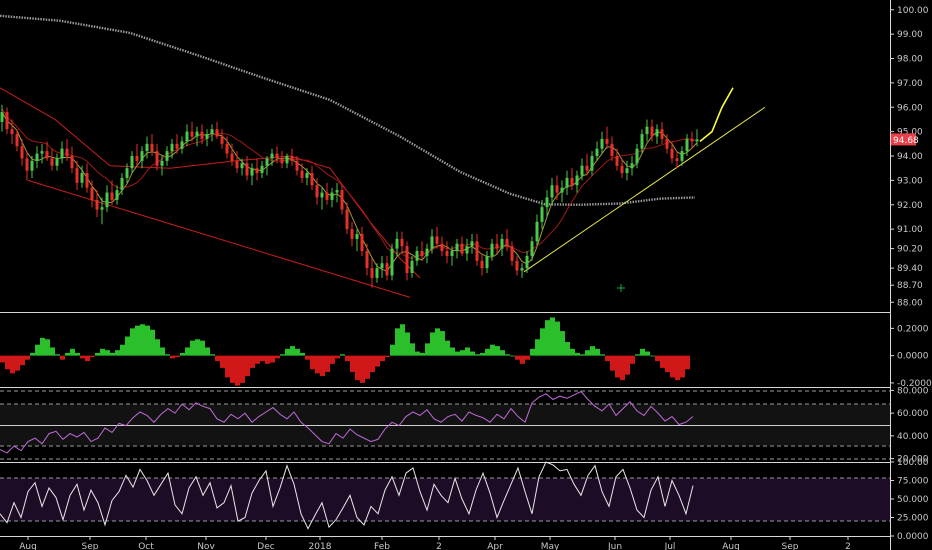  What do you see at coordinates (550, 546) in the screenshot?
I see `x-tick-label: May` at bounding box center [550, 546].